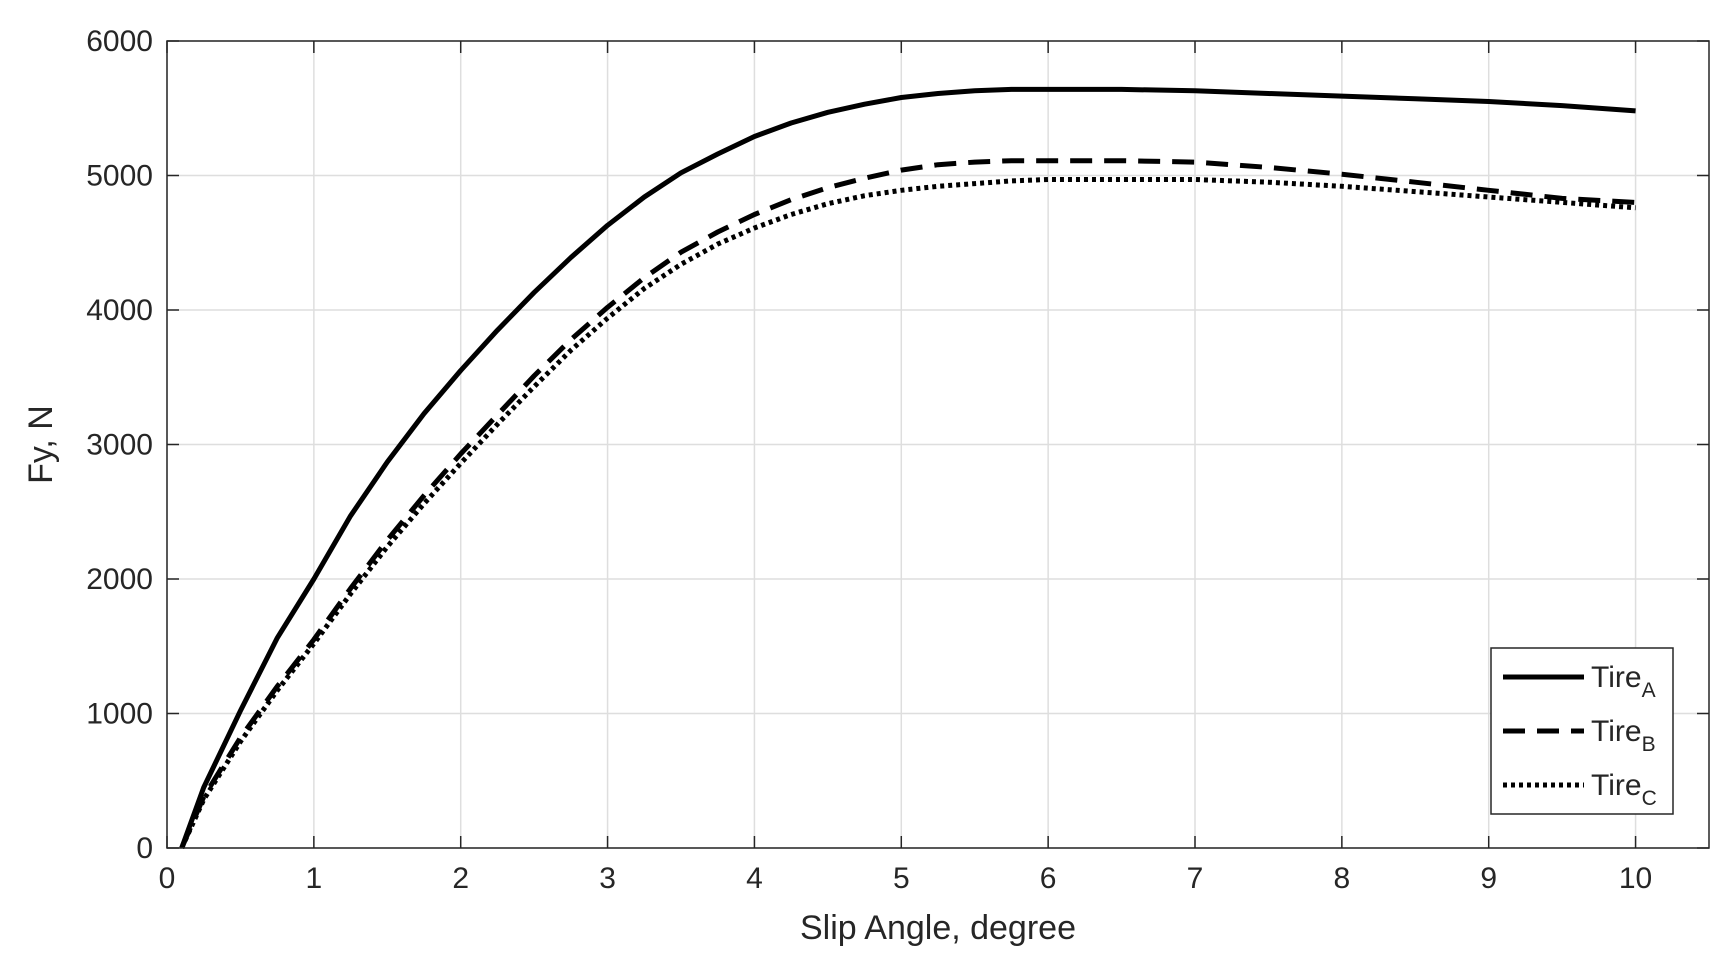  I want to click on x-tick-label: 10, so click(1635, 878).